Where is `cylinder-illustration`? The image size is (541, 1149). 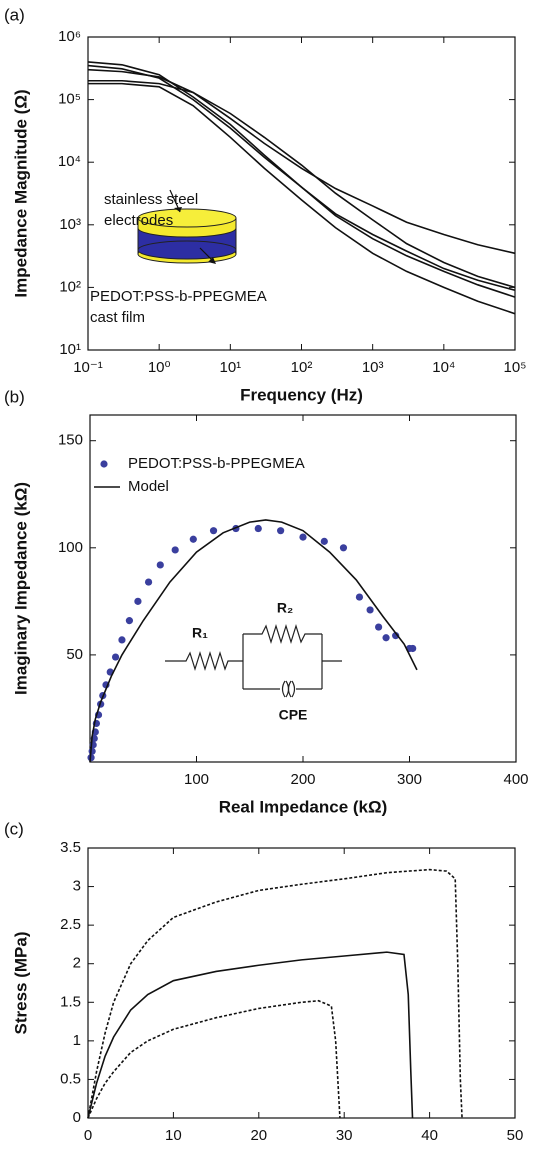 cylinder-illustration is located at coordinates (187, 226).